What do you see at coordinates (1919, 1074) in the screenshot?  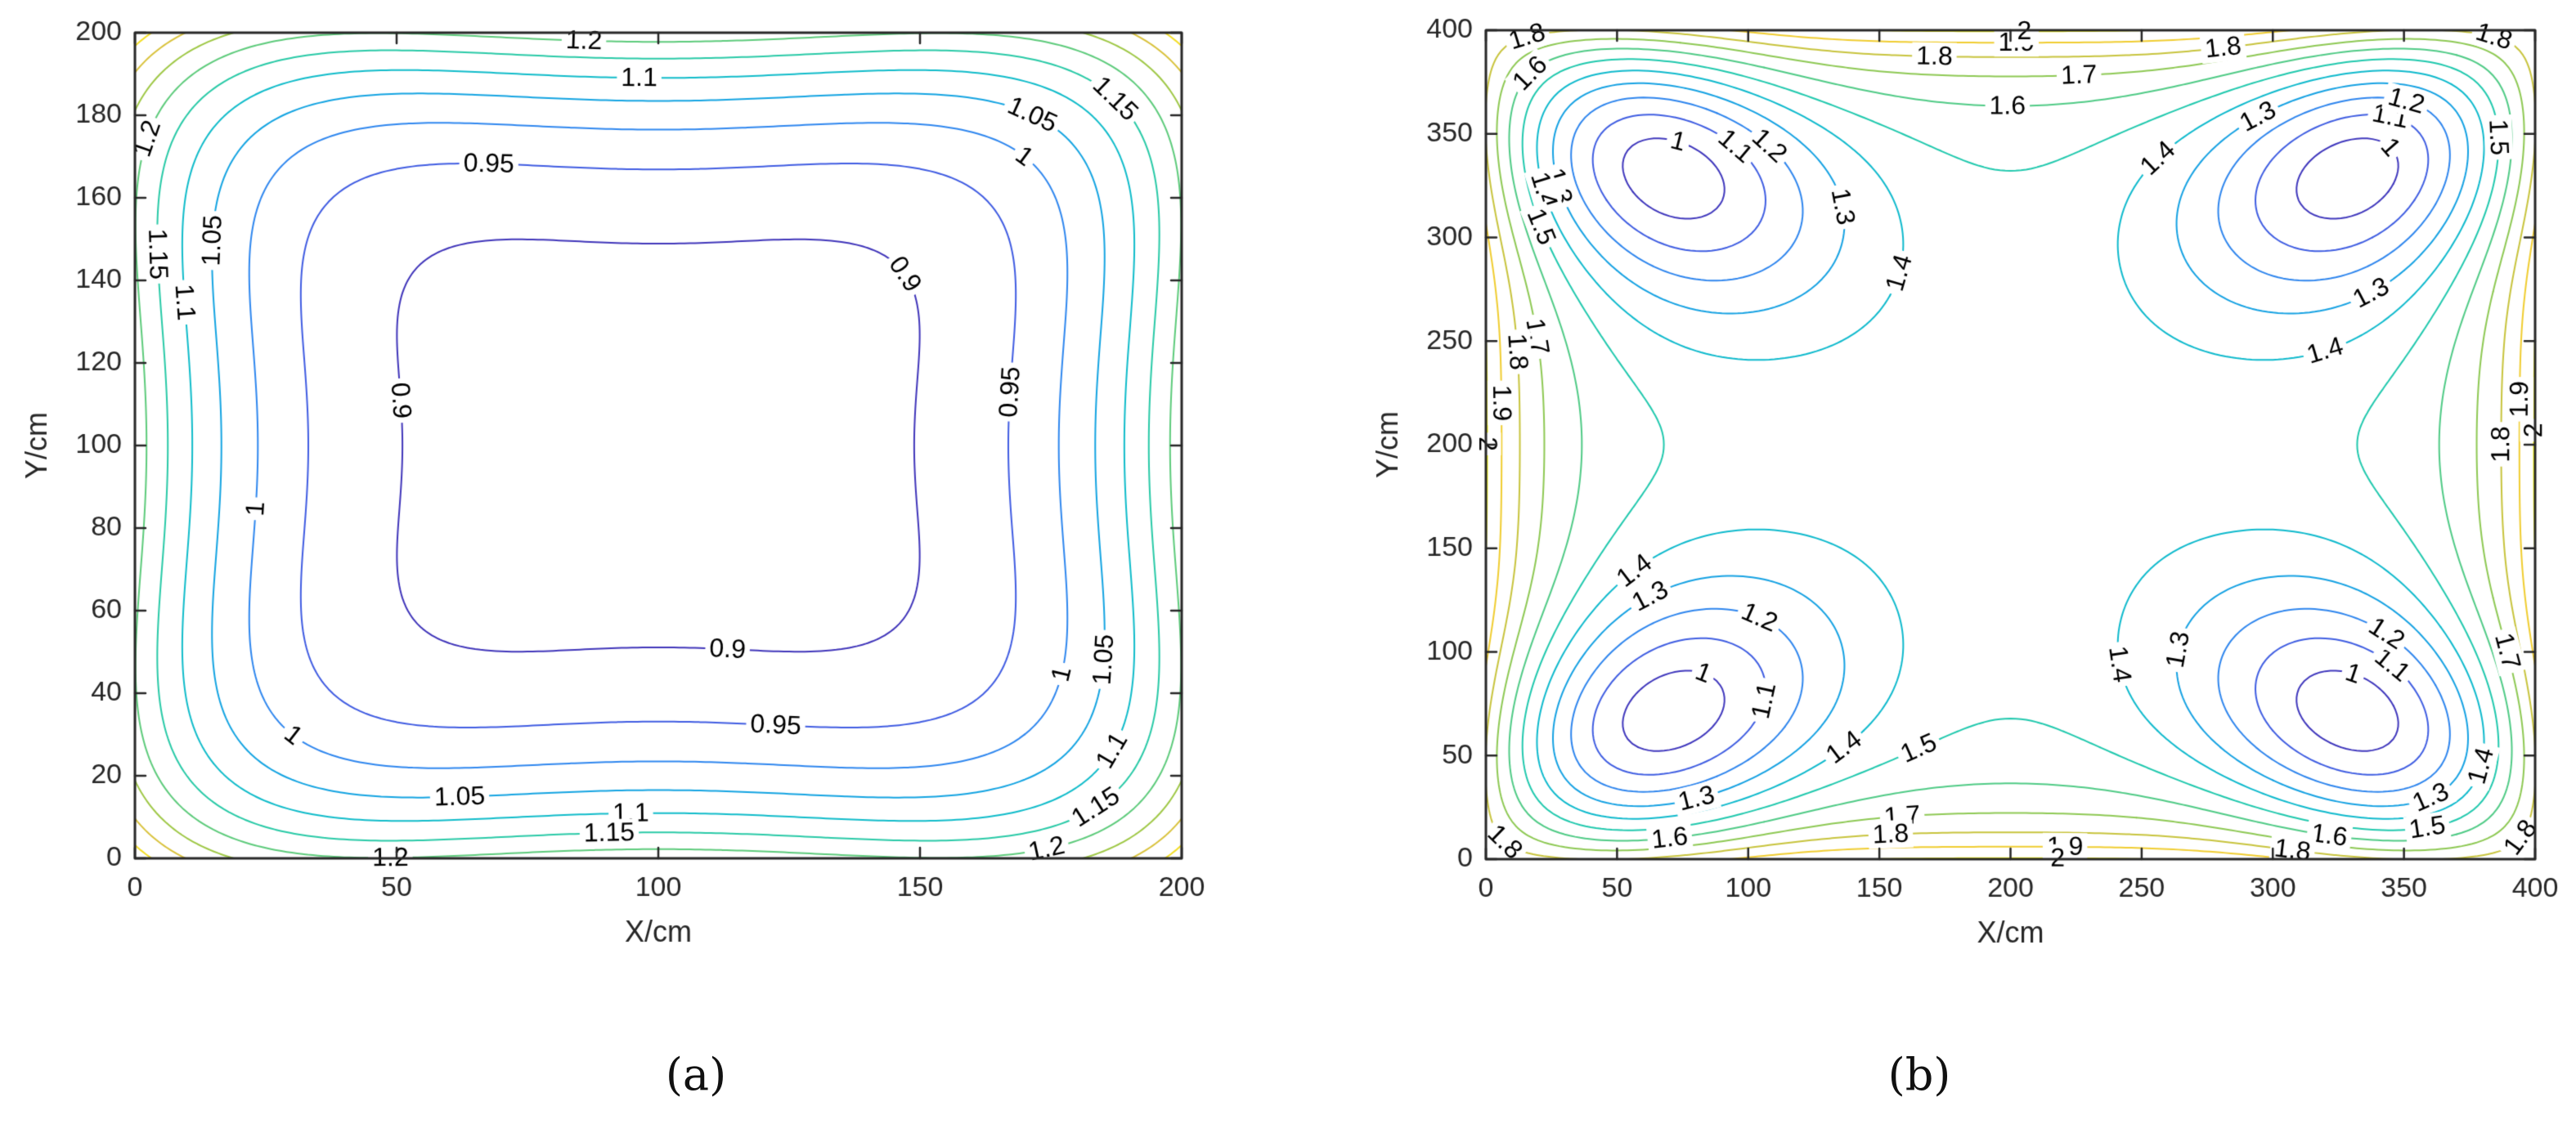 I see `caption-b: (b)` at bounding box center [1919, 1074].